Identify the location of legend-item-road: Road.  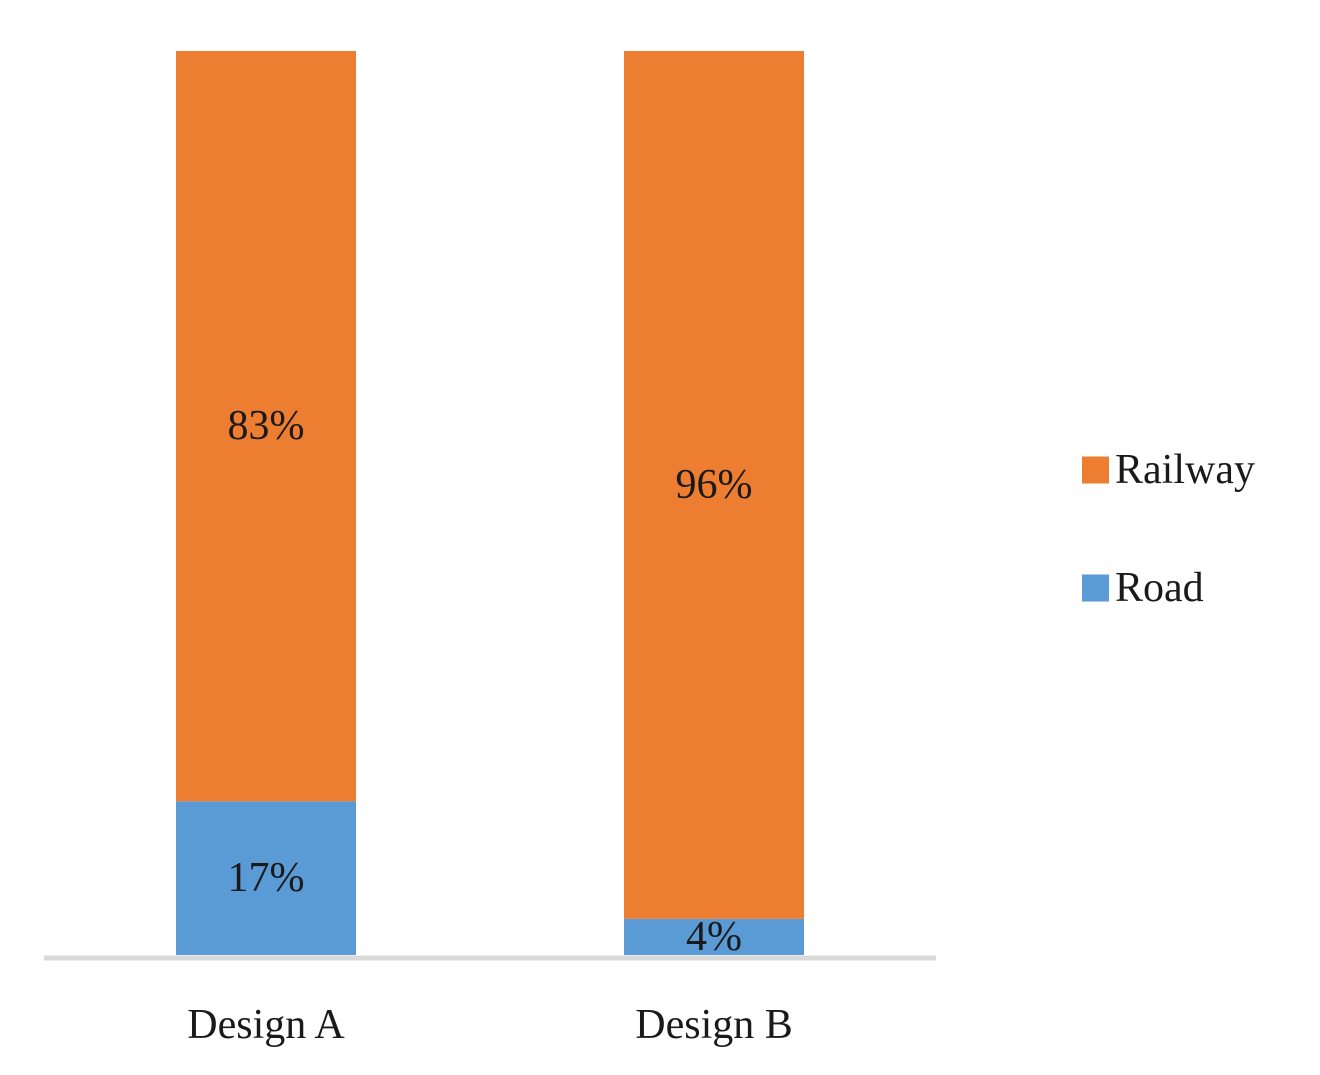
(1143, 588).